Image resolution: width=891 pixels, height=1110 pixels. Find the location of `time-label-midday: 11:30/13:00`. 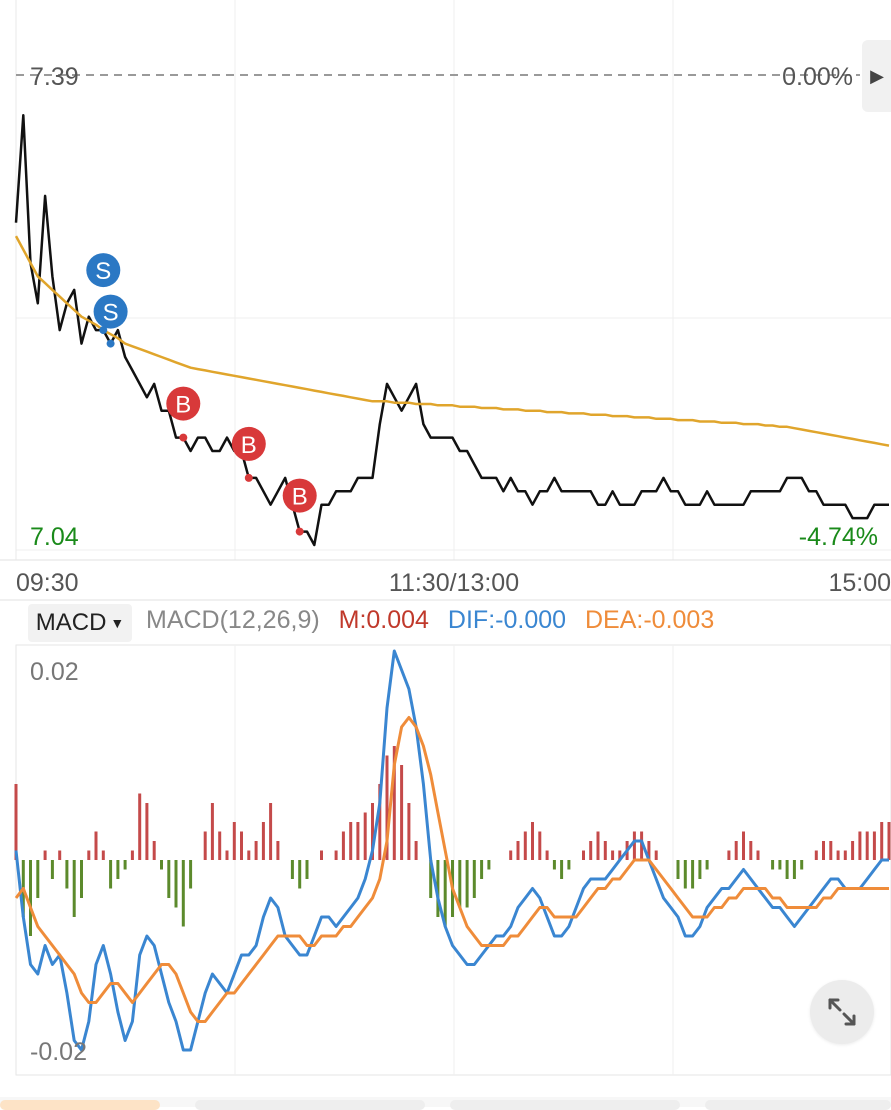

time-label-midday: 11:30/13:00 is located at coordinates (454, 583).